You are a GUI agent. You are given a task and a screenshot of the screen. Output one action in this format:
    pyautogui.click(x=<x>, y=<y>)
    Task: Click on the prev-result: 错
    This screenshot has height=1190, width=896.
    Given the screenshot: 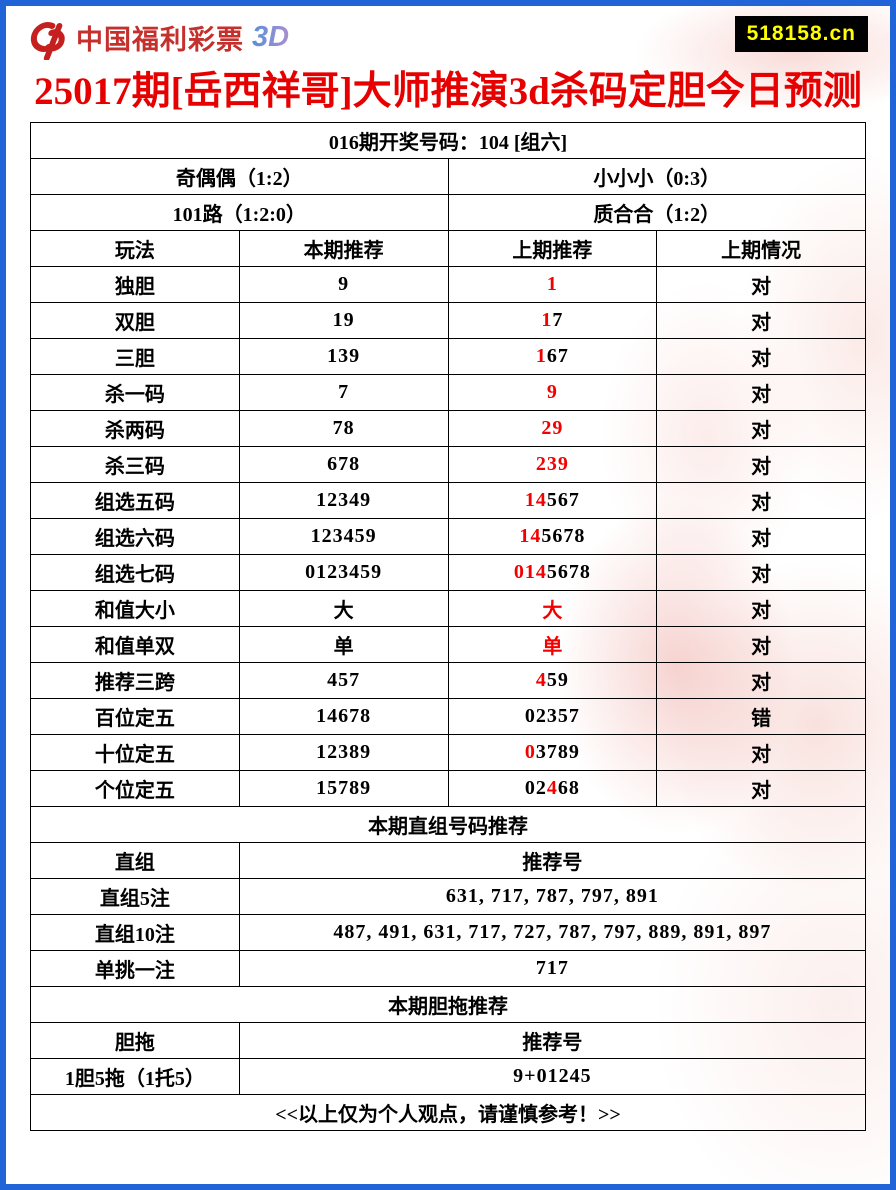 What is the action you would take?
    pyautogui.click(x=761, y=716)
    